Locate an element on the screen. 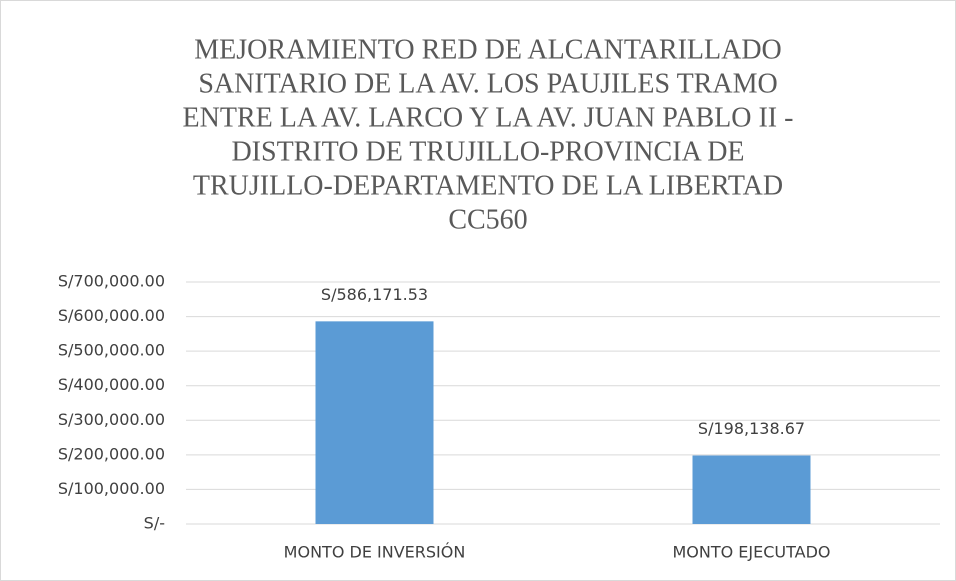 This screenshot has height=581, width=956. y-tick-label: S/100,000.00 is located at coordinates (111, 488).